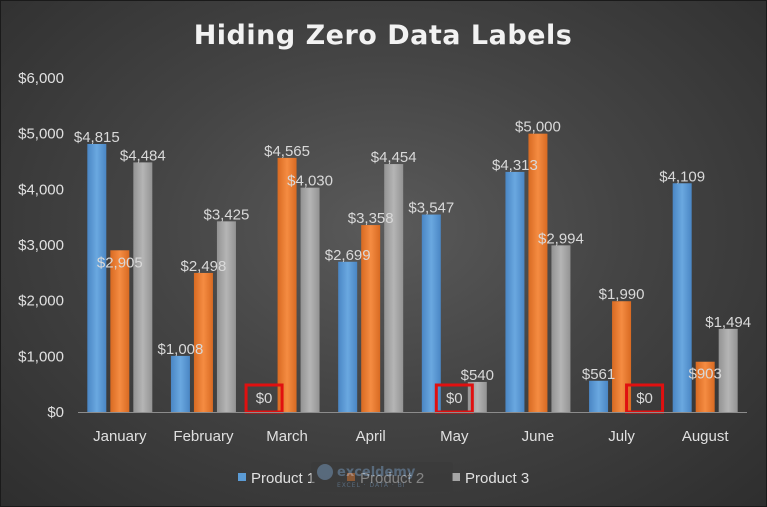 This screenshot has width=767, height=507. What do you see at coordinates (97, 137) in the screenshot?
I see `data-label: $4,815` at bounding box center [97, 137].